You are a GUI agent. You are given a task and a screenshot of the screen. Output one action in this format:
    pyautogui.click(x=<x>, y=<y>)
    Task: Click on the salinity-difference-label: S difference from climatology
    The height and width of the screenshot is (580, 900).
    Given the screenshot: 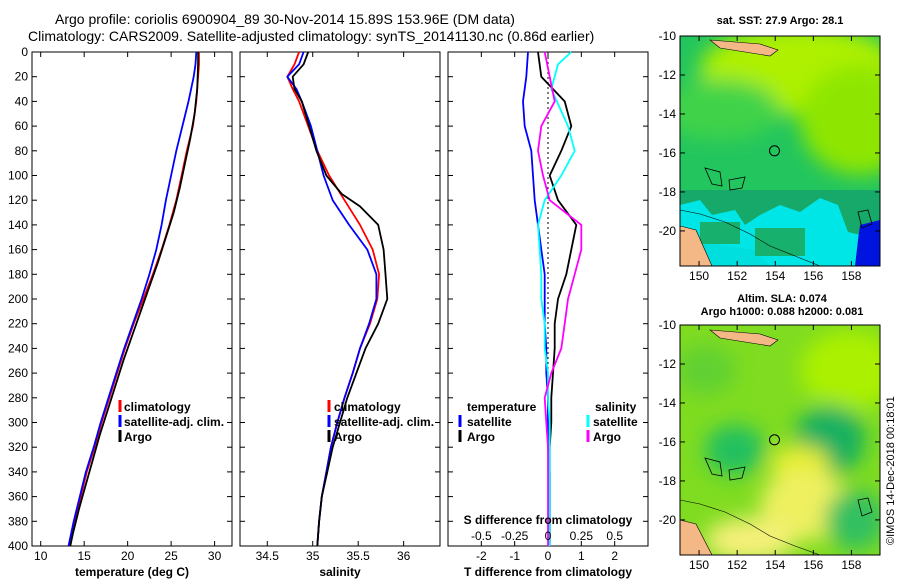 What is the action you would take?
    pyautogui.click(x=548, y=520)
    